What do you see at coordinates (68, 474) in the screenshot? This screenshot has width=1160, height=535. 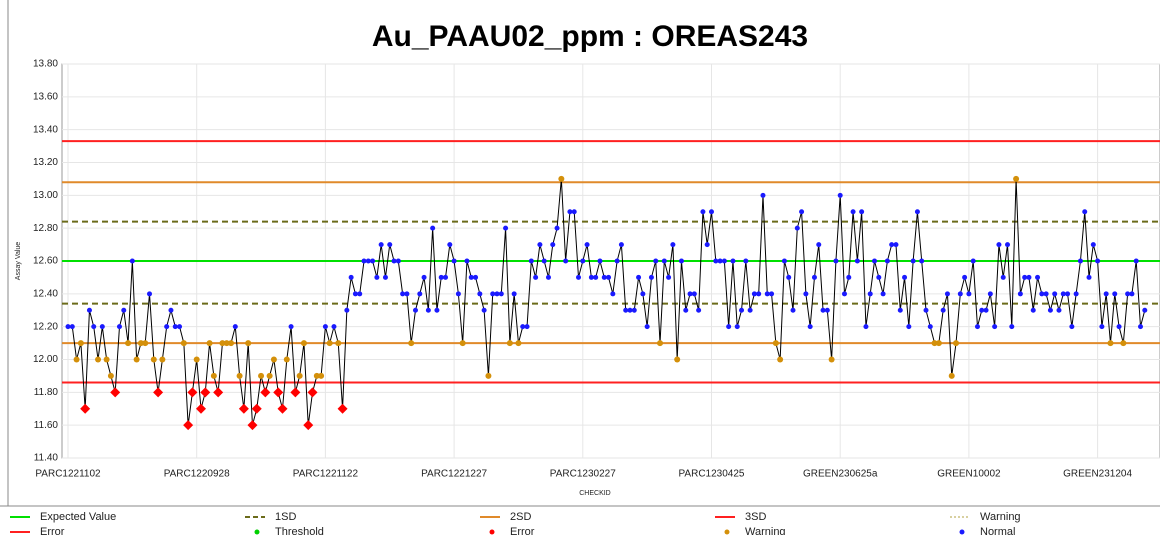 I see `x-tick-label: PARC1221102` at bounding box center [68, 474].